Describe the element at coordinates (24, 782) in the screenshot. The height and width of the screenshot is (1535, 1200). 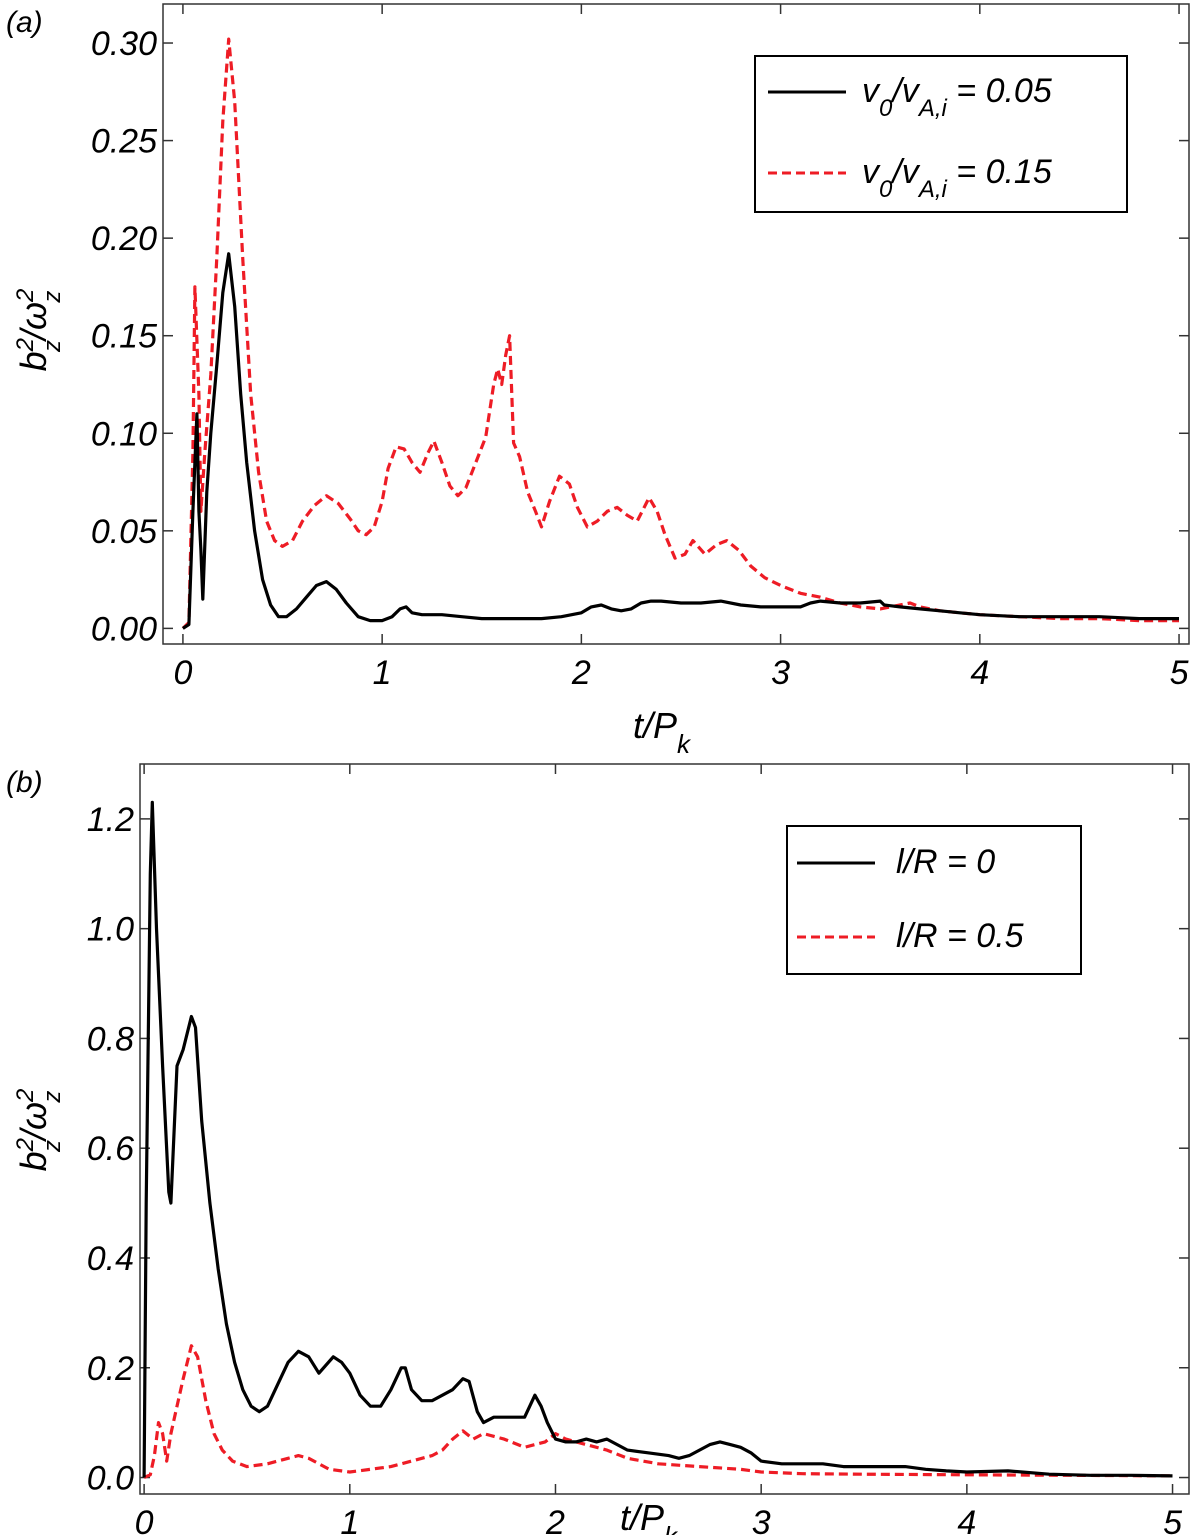
I see `panel-label-b: (b)` at that location.